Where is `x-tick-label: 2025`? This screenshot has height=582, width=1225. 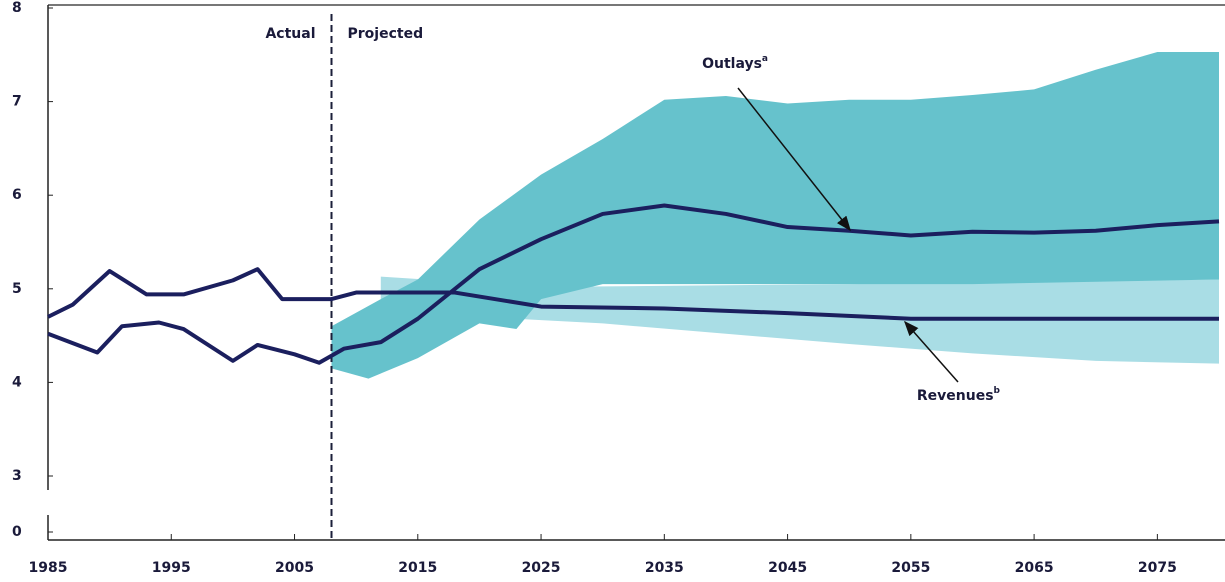
x-tick-label: 2025 is located at coordinates (541, 568).